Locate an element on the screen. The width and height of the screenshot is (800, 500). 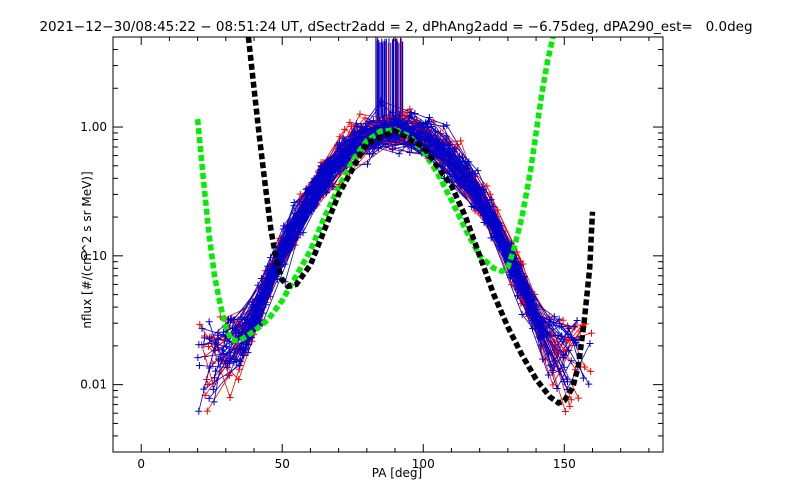
blue-trace-line is located at coordinates (382, 234).